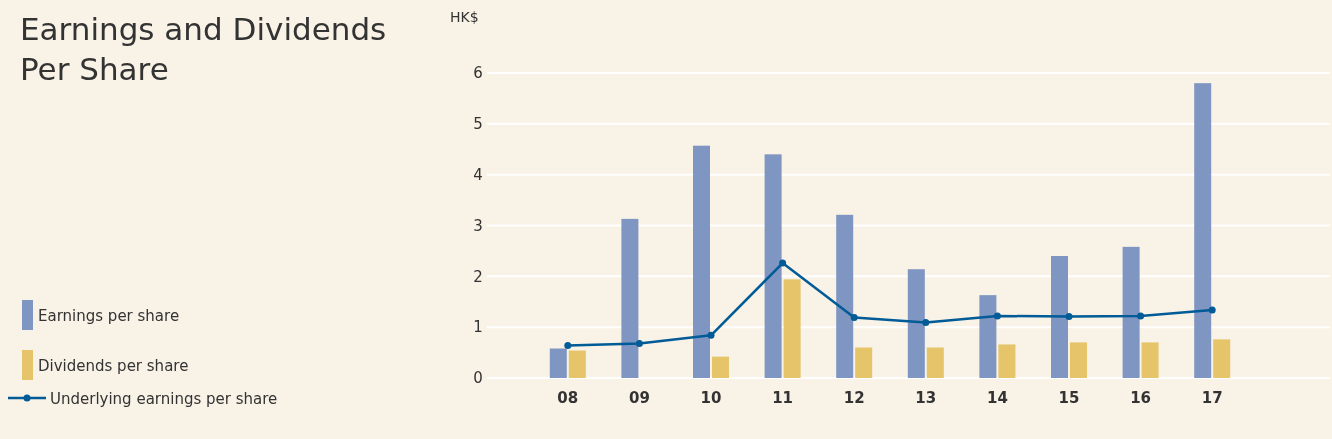  What do you see at coordinates (203, 49) in the screenshot?
I see `text: Earnings and Dividends Per Share` at bounding box center [203, 49].